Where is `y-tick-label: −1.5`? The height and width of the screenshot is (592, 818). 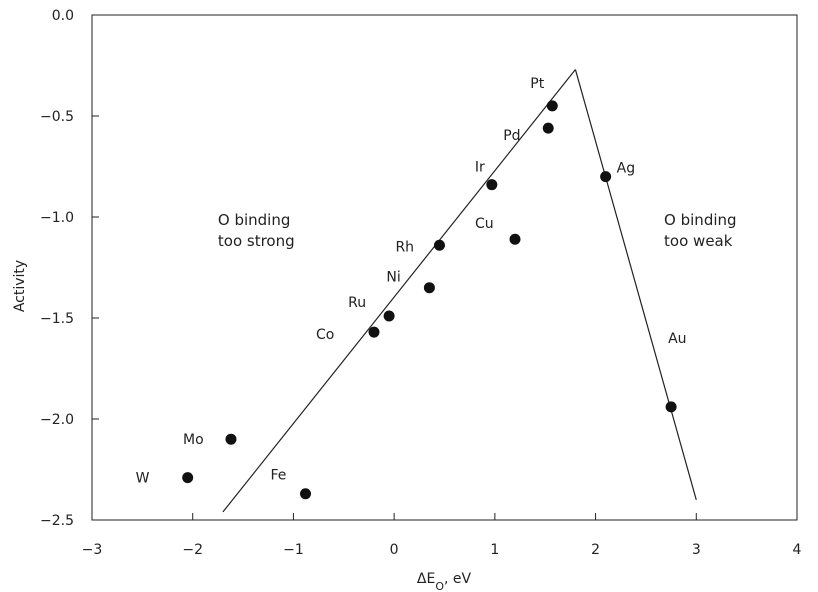 y-tick-label: −1.5 is located at coordinates (57, 319).